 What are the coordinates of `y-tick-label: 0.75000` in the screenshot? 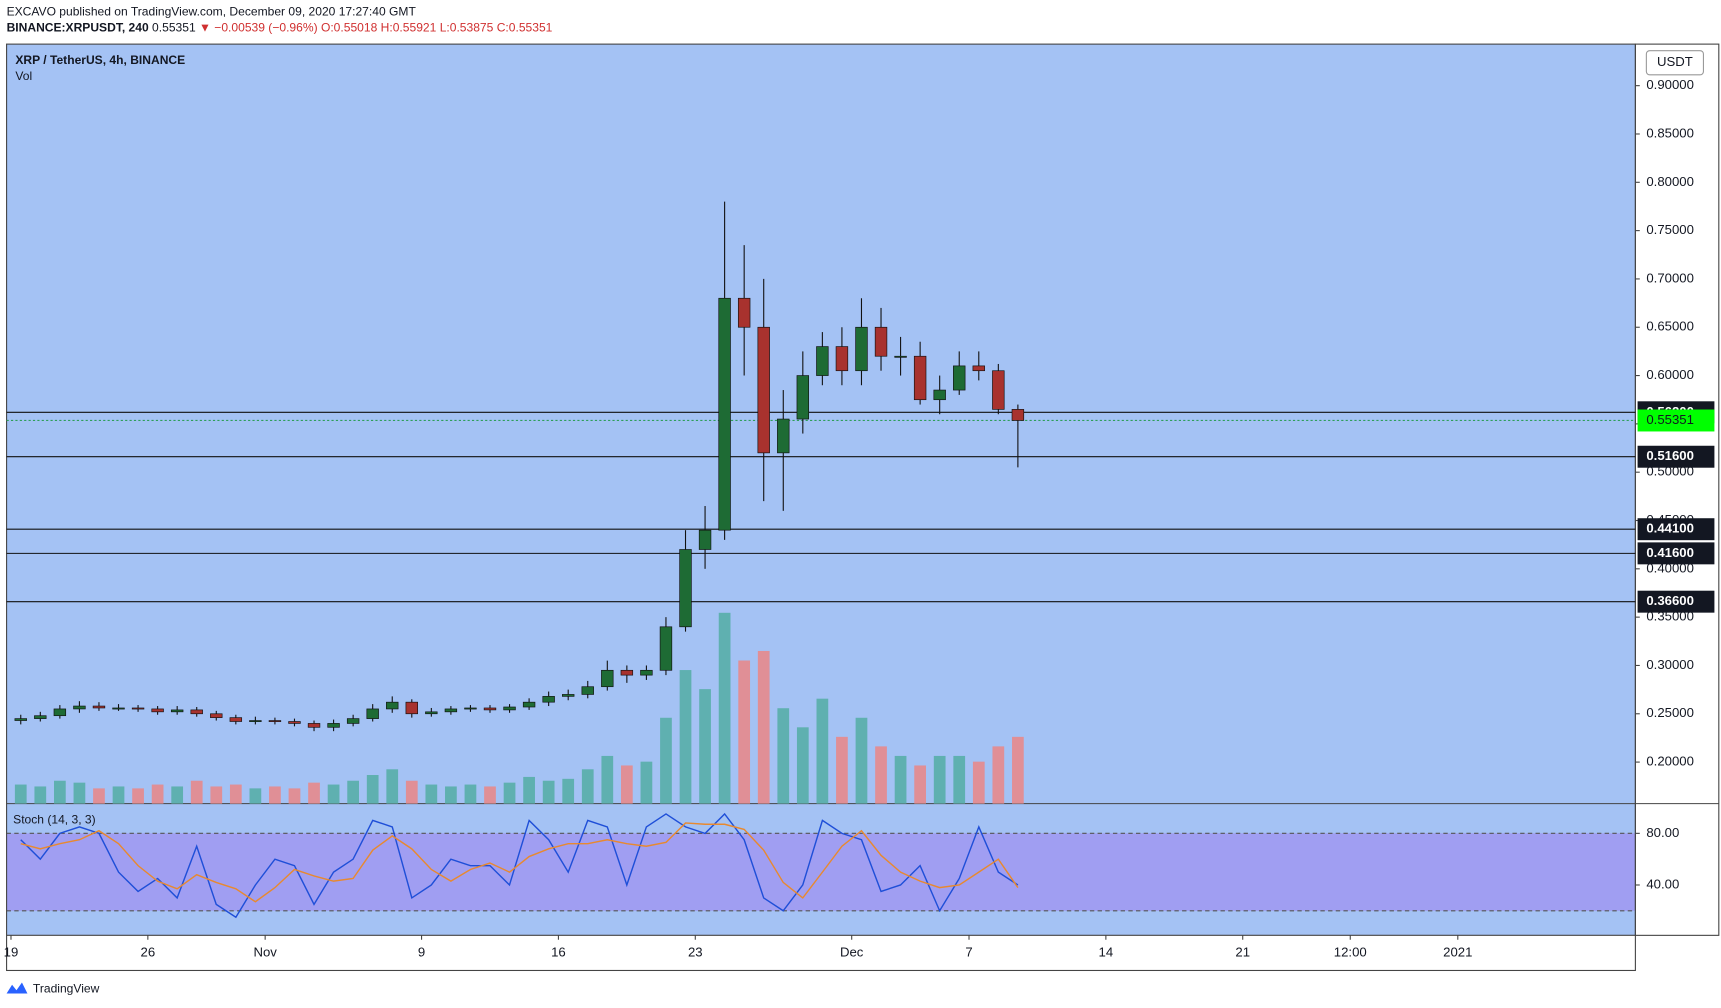 It's located at (1670, 229).